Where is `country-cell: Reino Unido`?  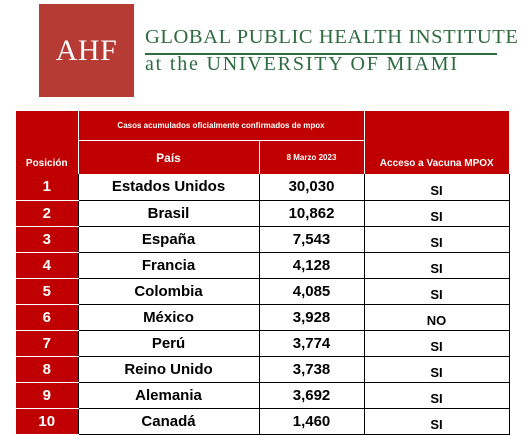
country-cell: Reino Unido is located at coordinates (168, 370).